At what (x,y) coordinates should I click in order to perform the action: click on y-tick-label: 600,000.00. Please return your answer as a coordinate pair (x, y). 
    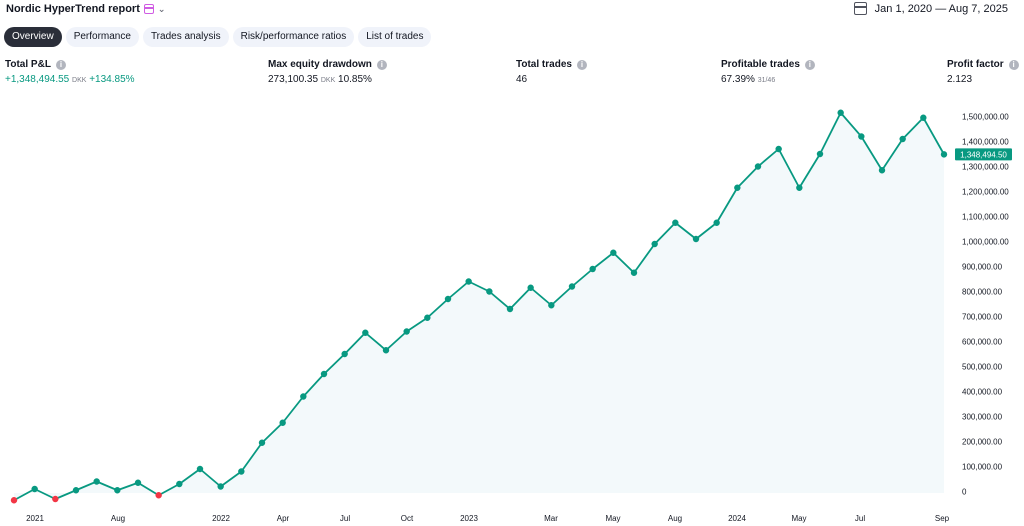
    Looking at the image, I should click on (982, 342).